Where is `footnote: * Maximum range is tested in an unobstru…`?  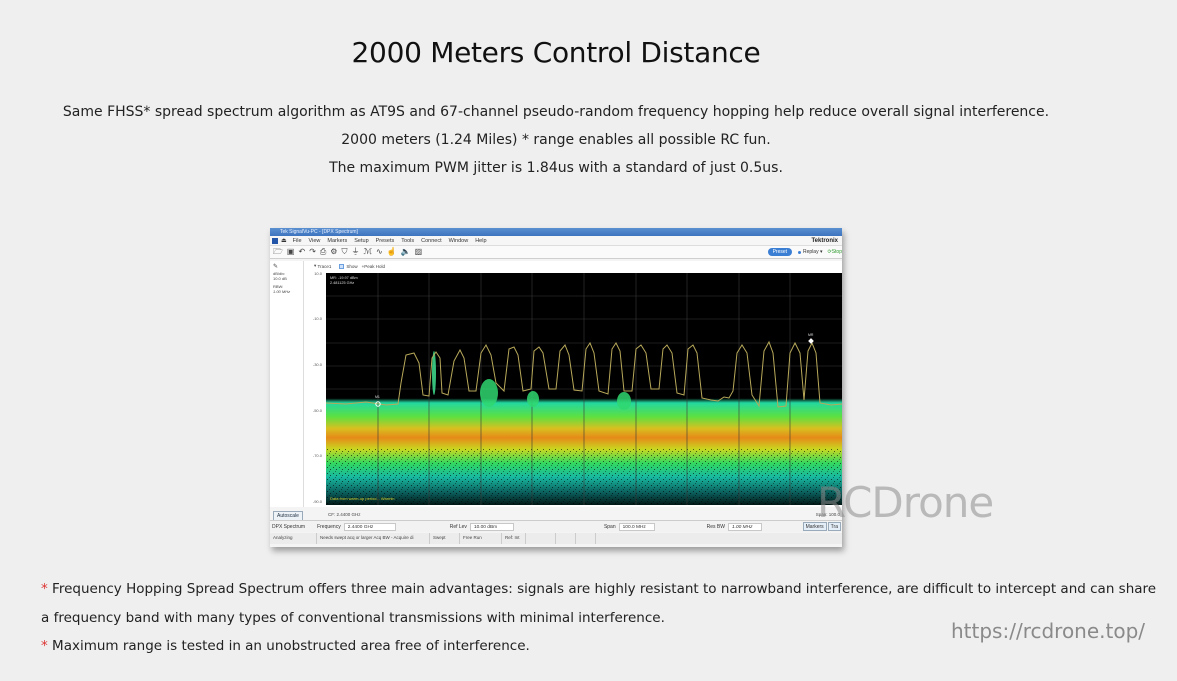 footnote: * Maximum range is tested in an unobstru… is located at coordinates (601, 646).